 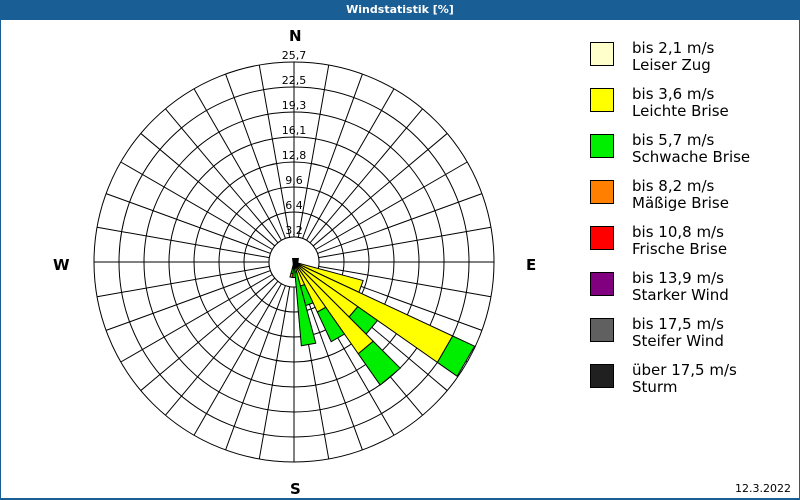 I want to click on direction-north: N, so click(x=295, y=36).